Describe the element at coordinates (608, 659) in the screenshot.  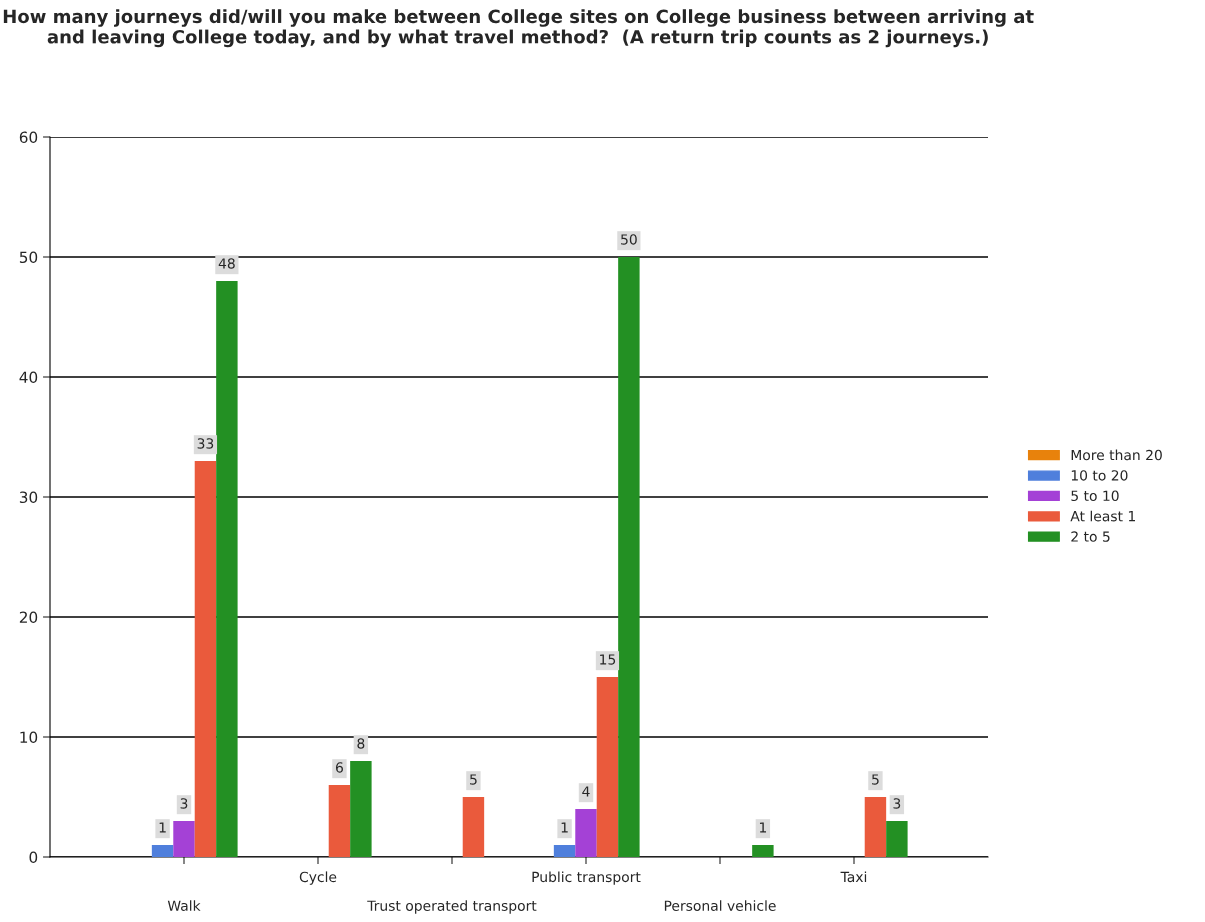
I see `data-label: 15` at that location.